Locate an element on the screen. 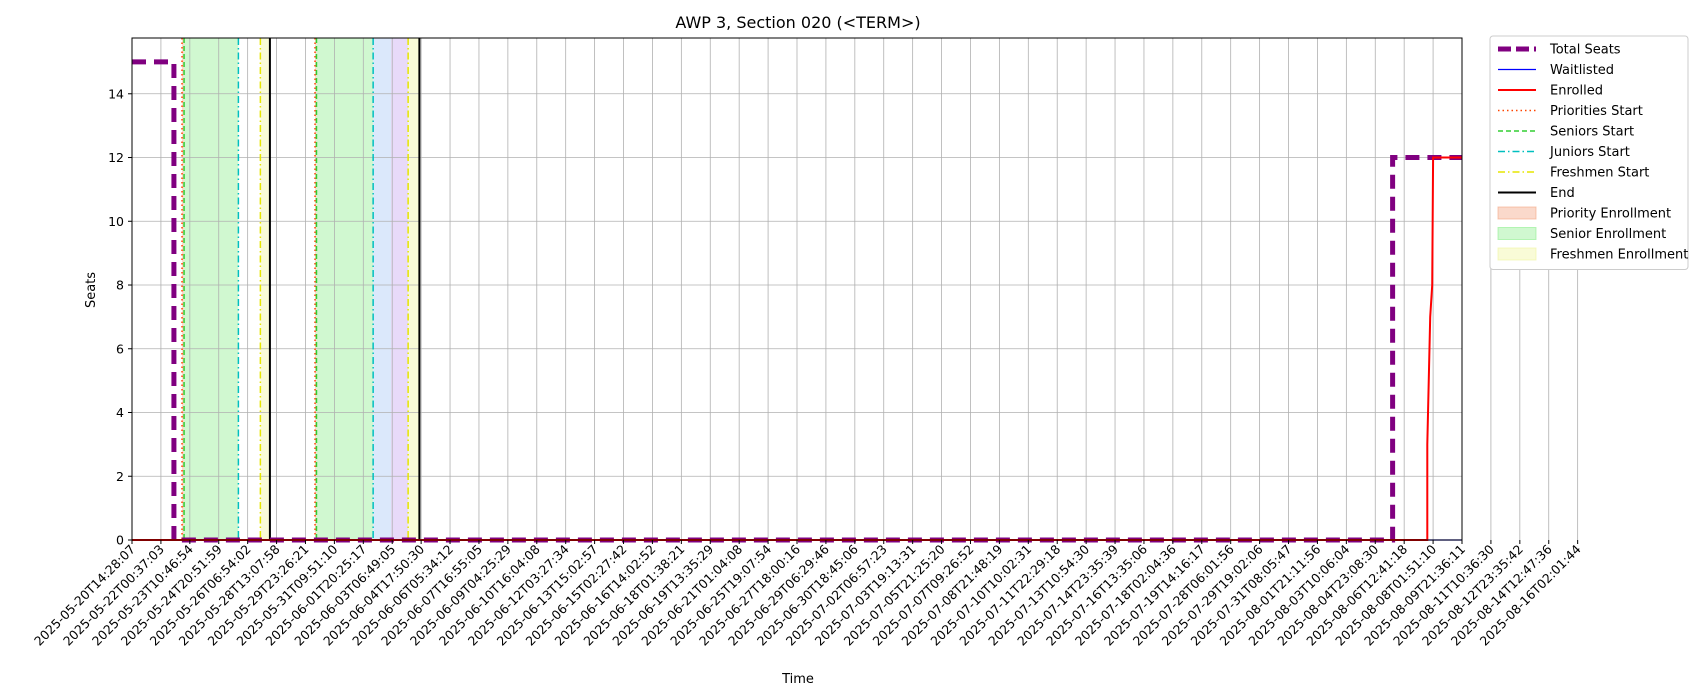 The height and width of the screenshot is (700, 1700). chart-title: AWP 3, Section 020 (<TERM>) is located at coordinates (797, 22).